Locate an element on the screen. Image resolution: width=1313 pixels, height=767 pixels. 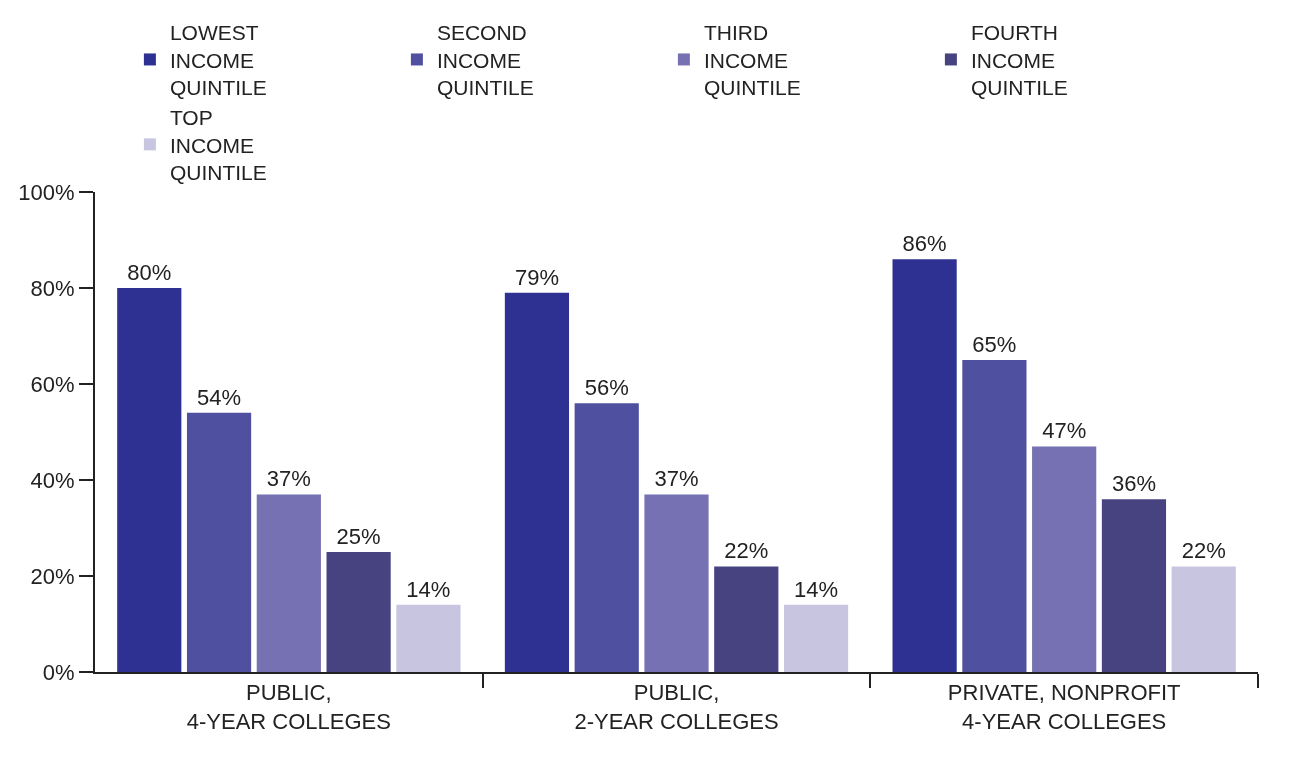
y-tick-label: 60% is located at coordinates (52, 384).